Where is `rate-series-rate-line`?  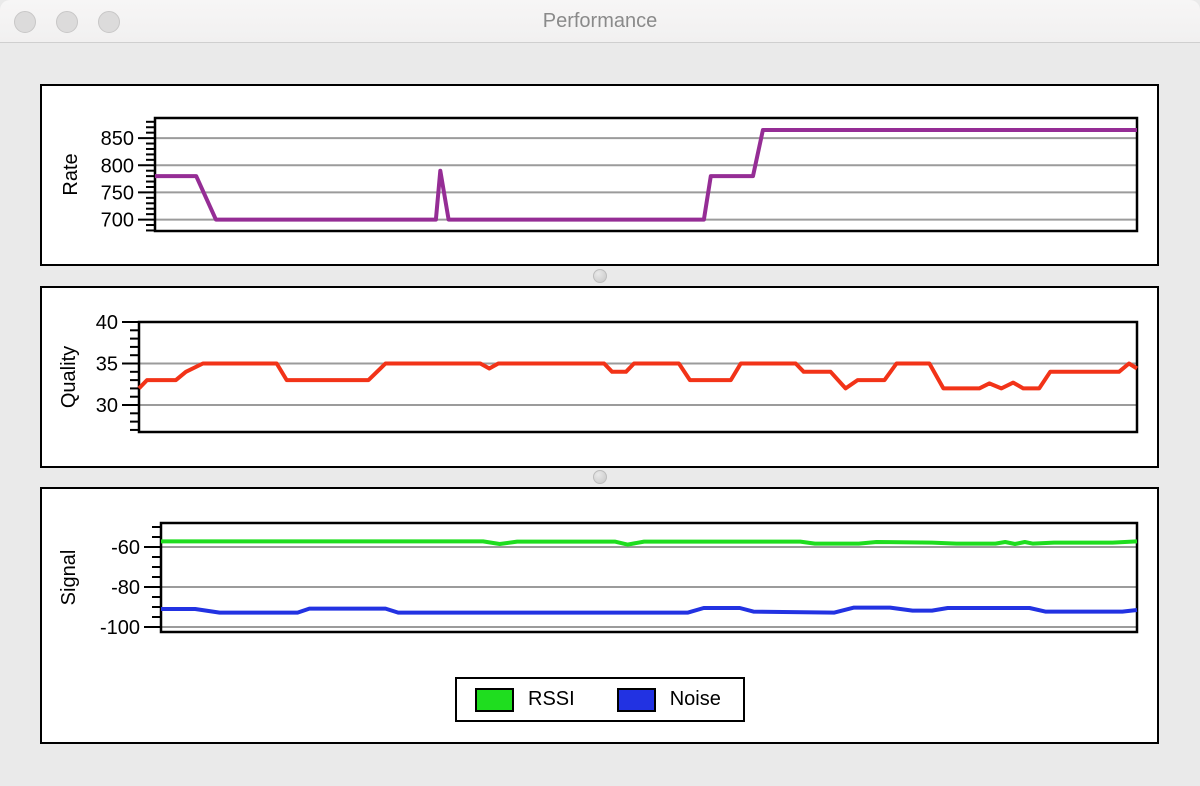 rate-series-rate-line is located at coordinates (646, 175).